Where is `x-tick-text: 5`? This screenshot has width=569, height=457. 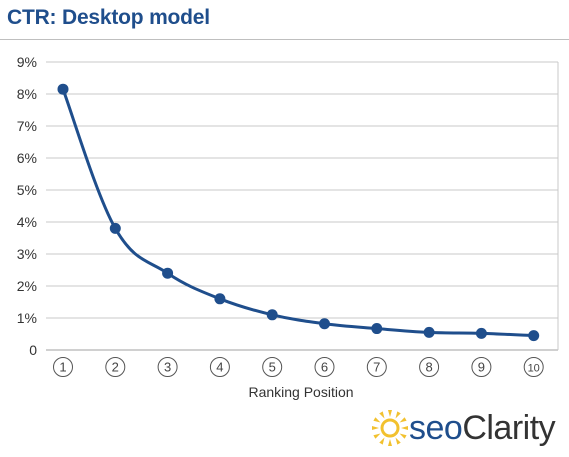
x-tick-text: 5 is located at coordinates (272, 367).